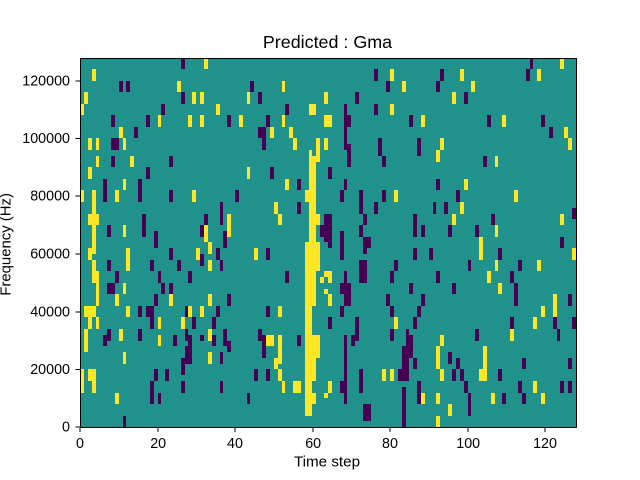 This screenshot has height=480, width=640. Describe the element at coordinates (327, 42) in the screenshot. I see `svg-text: Predicted : Gma` at that location.